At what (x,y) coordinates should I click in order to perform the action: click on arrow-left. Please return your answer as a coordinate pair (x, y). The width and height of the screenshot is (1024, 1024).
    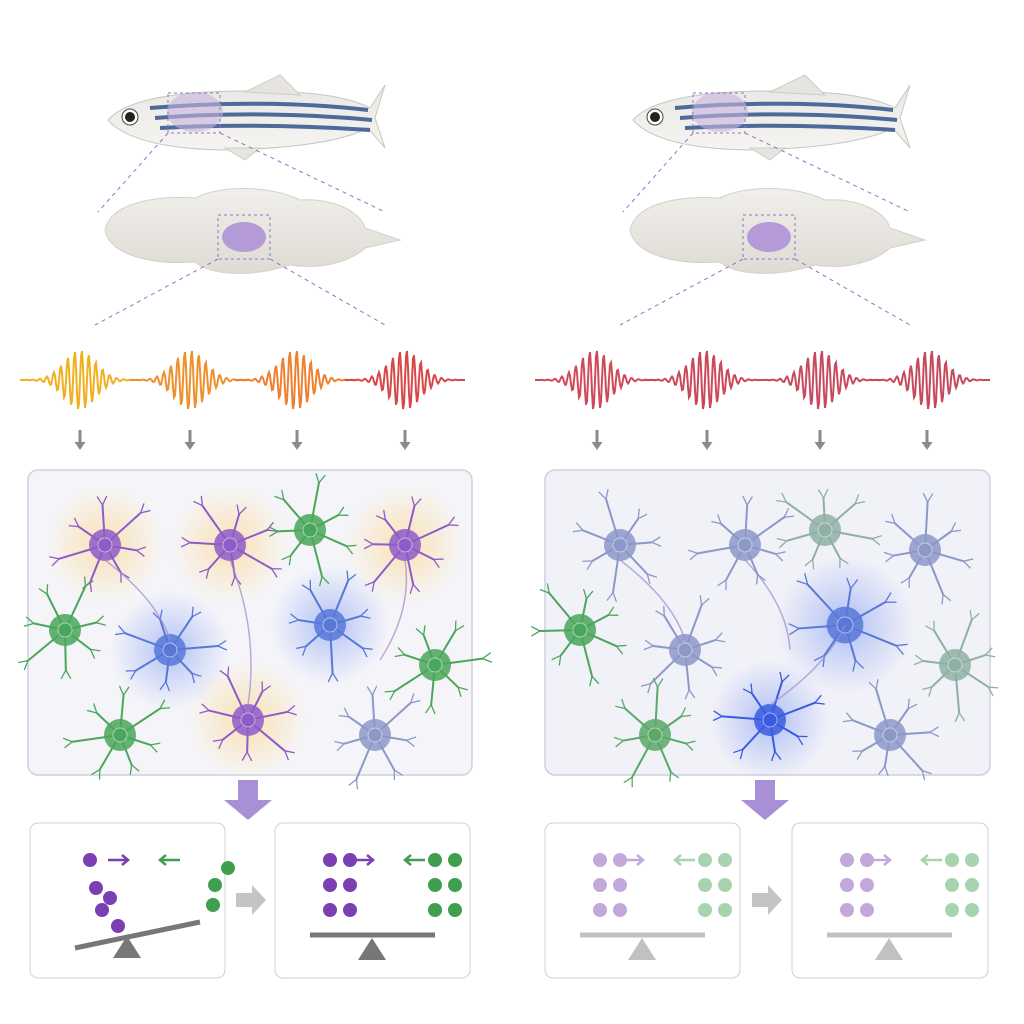
    Looking at the image, I should click on (169, 860).